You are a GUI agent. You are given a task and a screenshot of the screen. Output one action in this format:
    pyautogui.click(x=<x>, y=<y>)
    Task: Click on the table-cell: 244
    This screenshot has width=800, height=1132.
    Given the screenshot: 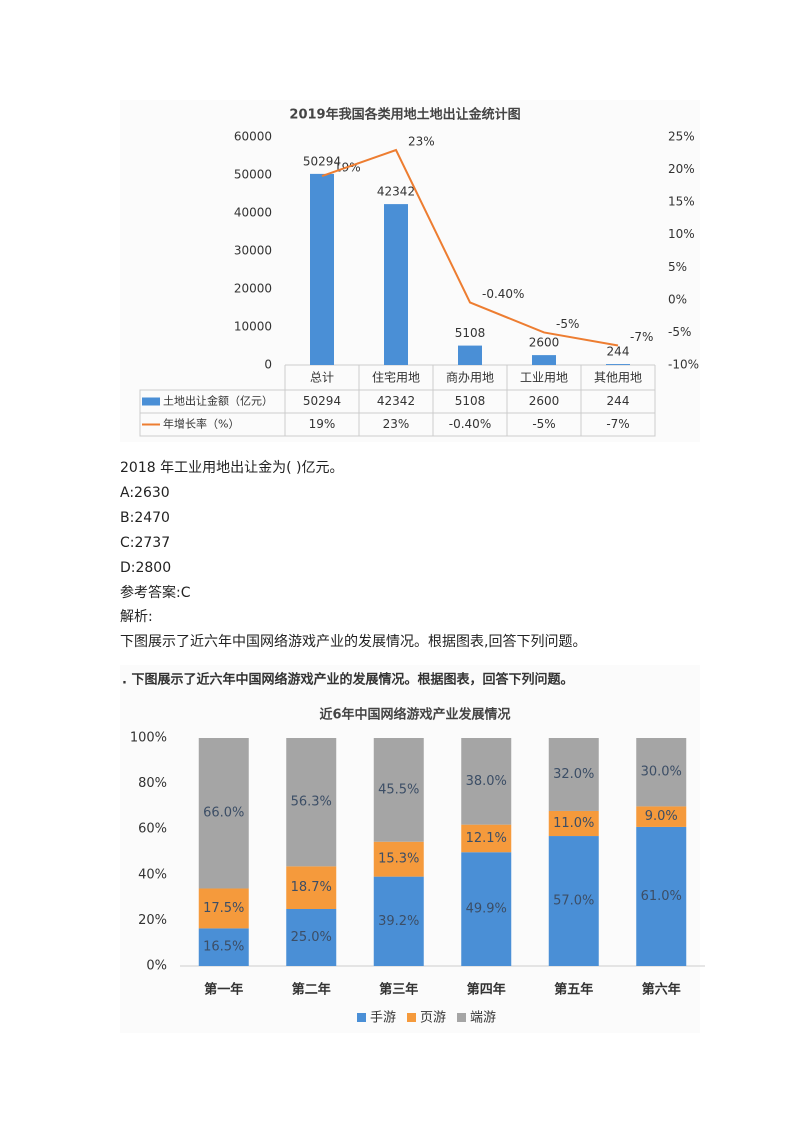 What is the action you would take?
    pyautogui.click(x=618, y=401)
    